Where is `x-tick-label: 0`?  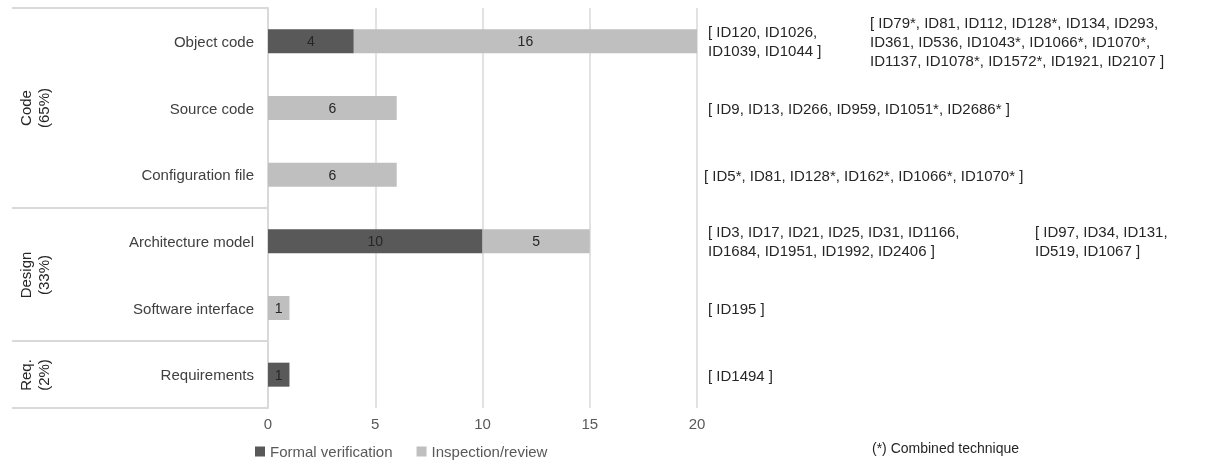
x-tick-label: 0 is located at coordinates (268, 423).